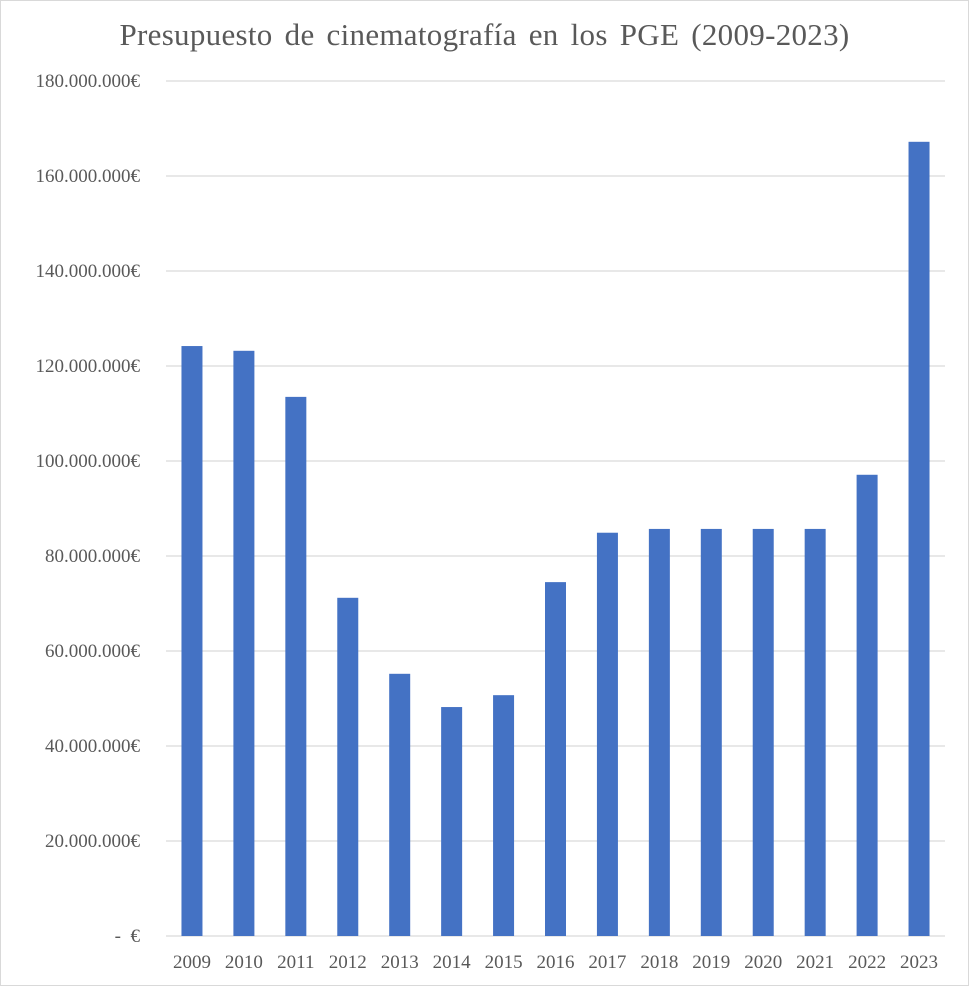 The width and height of the screenshot is (969, 986). I want to click on x-tick-label: 2020, so click(763, 962).